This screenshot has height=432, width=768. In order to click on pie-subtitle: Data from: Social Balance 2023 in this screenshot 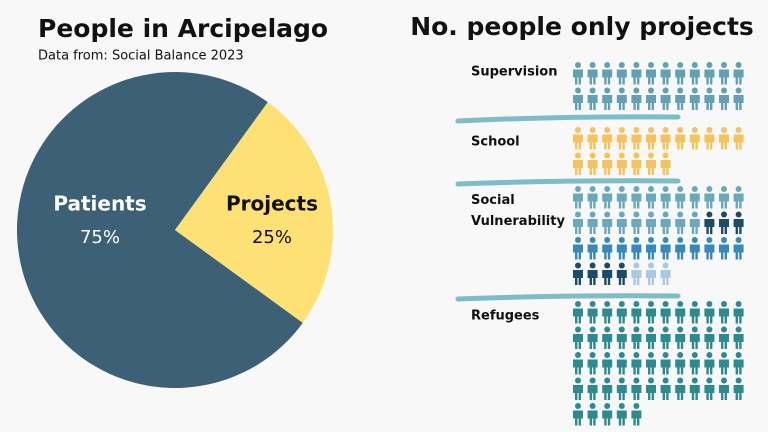, I will do `click(141, 56)`.